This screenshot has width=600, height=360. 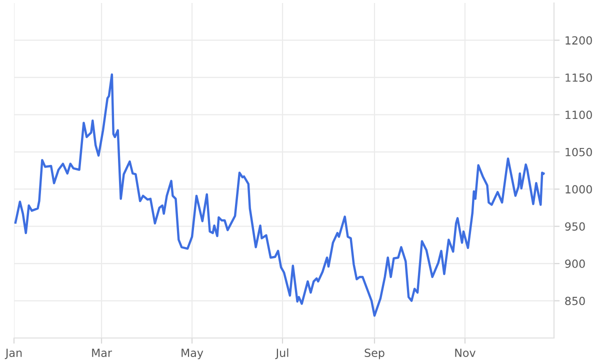 What do you see at coordinates (579, 189) in the screenshot?
I see `y-tick-label: 1000` at bounding box center [579, 189].